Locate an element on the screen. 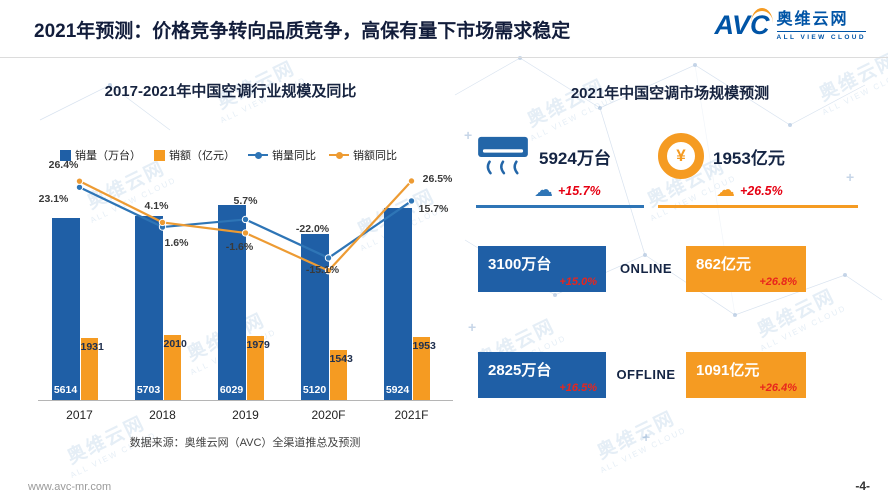  line-value-label: 23.1% is located at coordinates (53, 199).